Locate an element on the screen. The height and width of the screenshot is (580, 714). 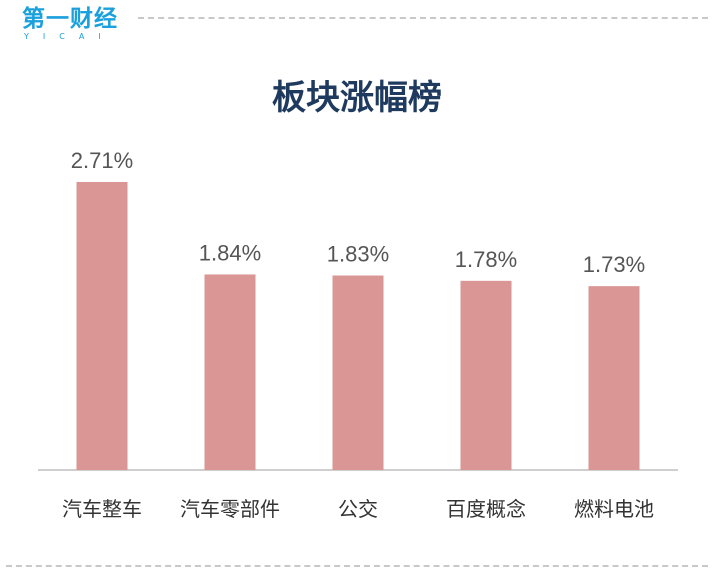
category-label: 百度概念 is located at coordinates (486, 509).